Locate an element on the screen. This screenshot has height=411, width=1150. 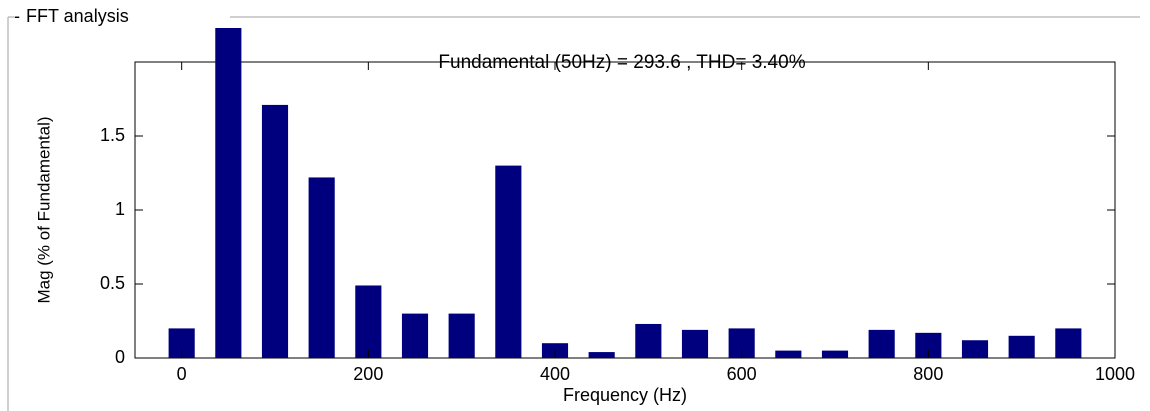
chart-title: Fundamental (50Hz) = 293.6 , THD= 3.40% is located at coordinates (621, 62).